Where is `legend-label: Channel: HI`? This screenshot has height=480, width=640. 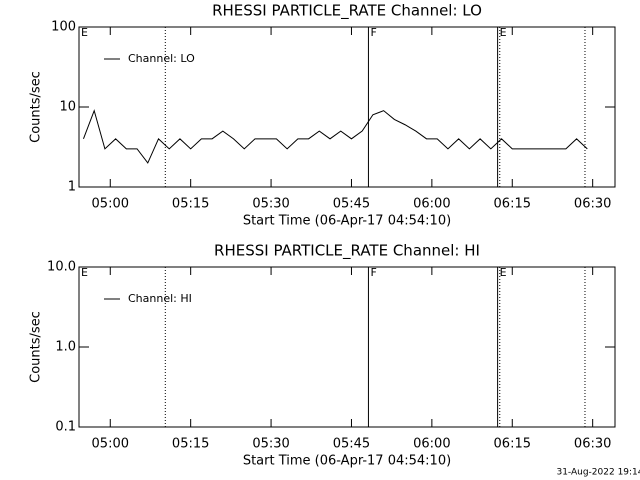 legend-label: Channel: HI is located at coordinates (160, 298).